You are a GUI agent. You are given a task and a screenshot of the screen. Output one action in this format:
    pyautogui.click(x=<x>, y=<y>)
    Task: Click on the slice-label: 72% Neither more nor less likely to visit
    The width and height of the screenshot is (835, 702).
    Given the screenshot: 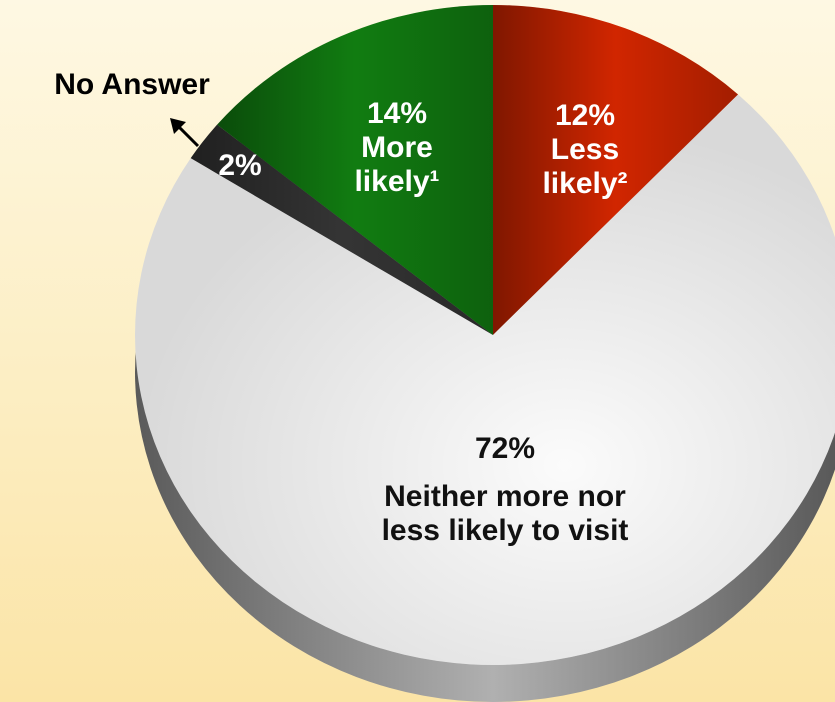 What is the action you would take?
    pyautogui.click(x=505, y=490)
    